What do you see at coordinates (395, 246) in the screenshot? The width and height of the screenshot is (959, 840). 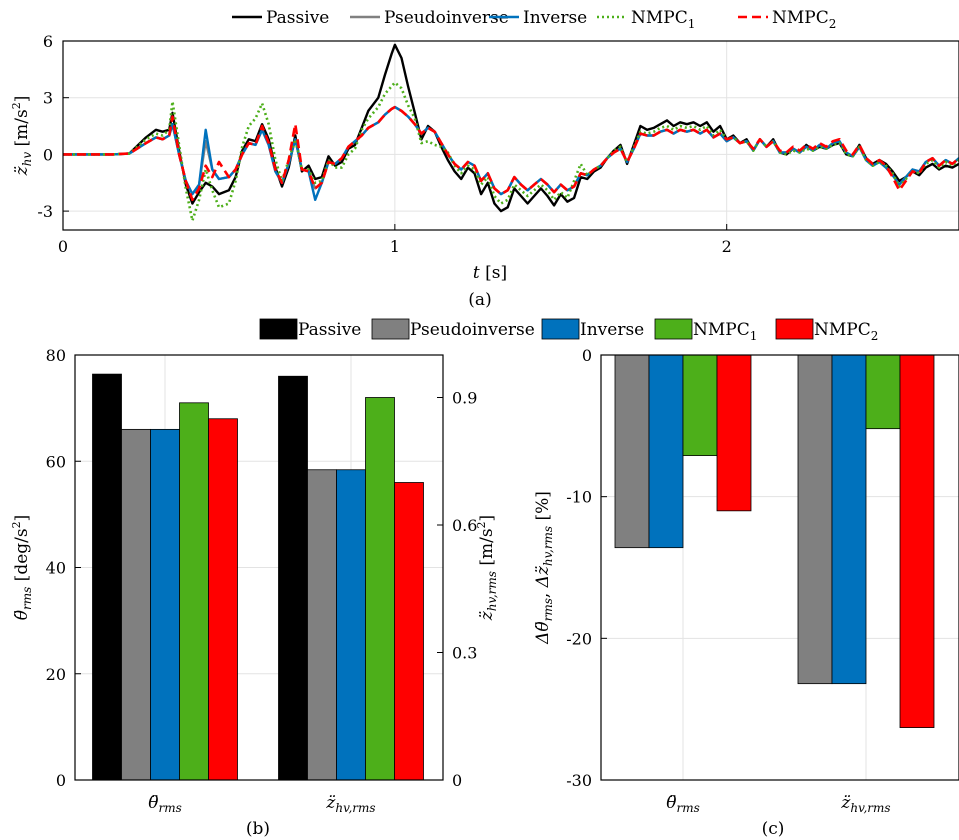 I see `x-tick-label: 1` at bounding box center [395, 246].